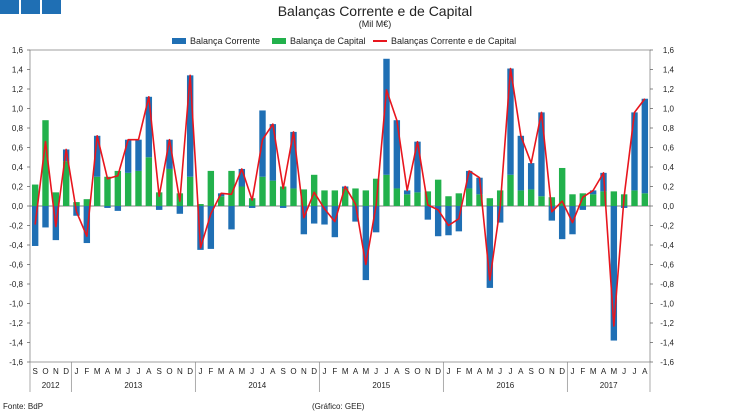 This screenshot has width=750, height=415. I want to click on y-tick-label-left: 0,0, so click(18, 206).